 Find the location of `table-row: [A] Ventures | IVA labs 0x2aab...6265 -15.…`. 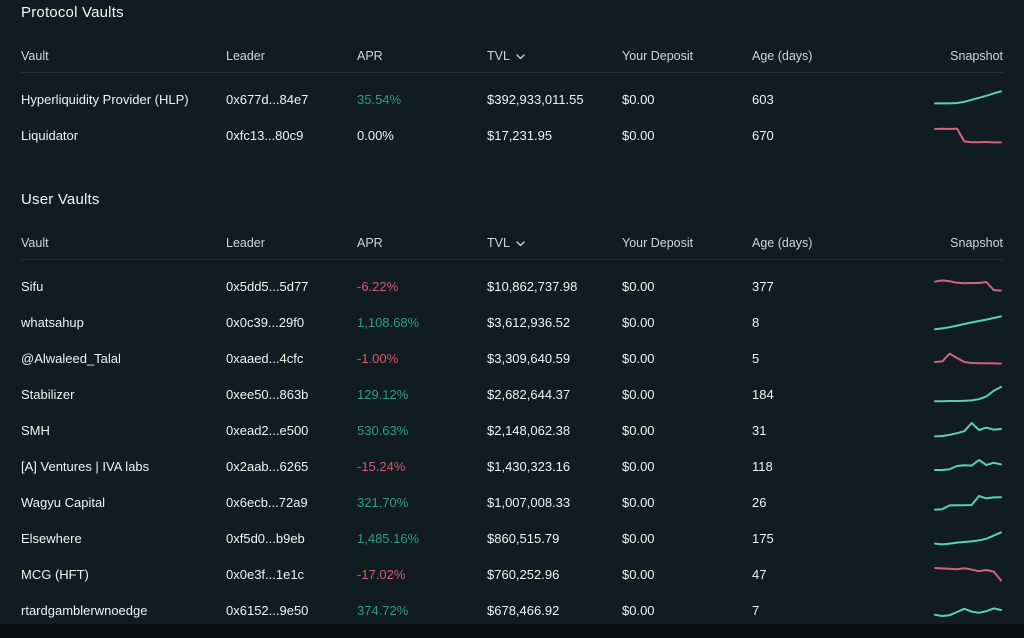

table-row: [A] Ventures | IVA labs 0x2aab...6265 -15.… is located at coordinates (512, 466).